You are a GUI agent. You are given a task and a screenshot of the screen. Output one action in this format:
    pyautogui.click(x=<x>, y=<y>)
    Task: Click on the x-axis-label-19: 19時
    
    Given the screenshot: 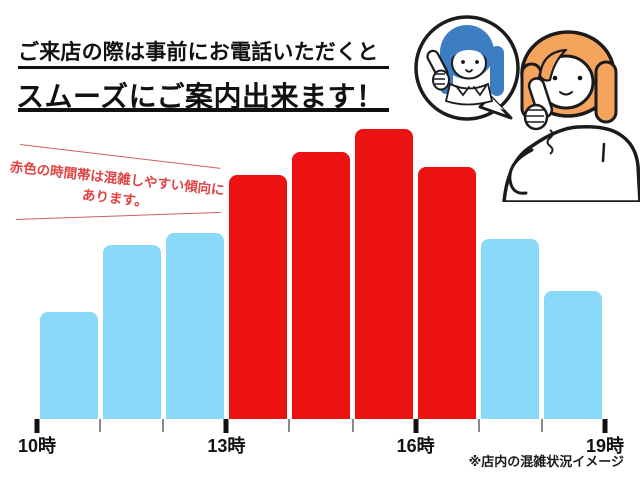 What is the action you would take?
    pyautogui.click(x=605, y=446)
    